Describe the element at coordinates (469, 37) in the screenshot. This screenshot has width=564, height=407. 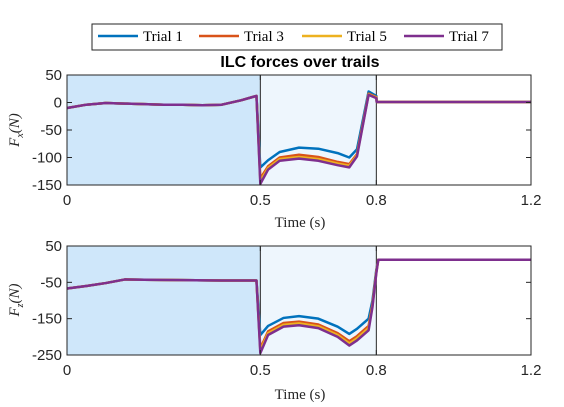
I see `legend-label-4: Trial 7` at that location.